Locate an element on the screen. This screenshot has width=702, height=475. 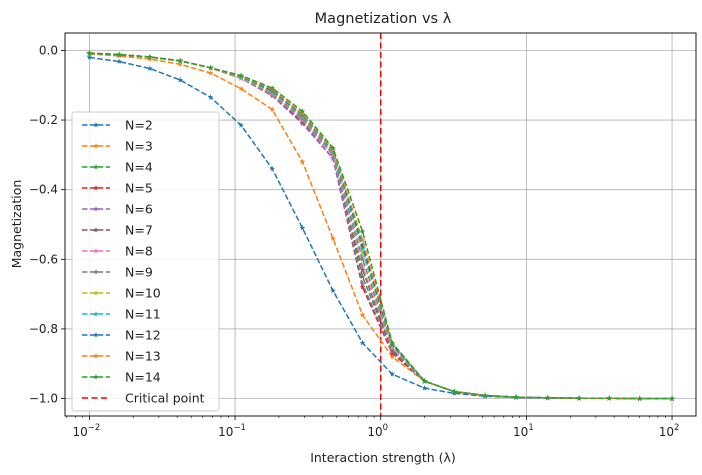
x-tick-label: 10¹ is located at coordinates (523, 431).